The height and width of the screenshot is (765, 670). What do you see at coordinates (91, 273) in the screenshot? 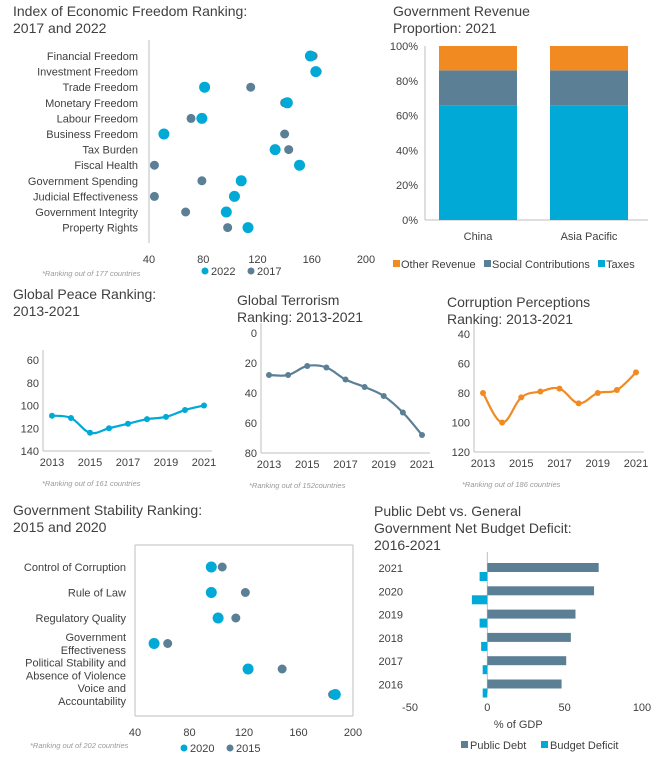
I see `econ-note: *Ranking out of 177 countries` at bounding box center [91, 273].